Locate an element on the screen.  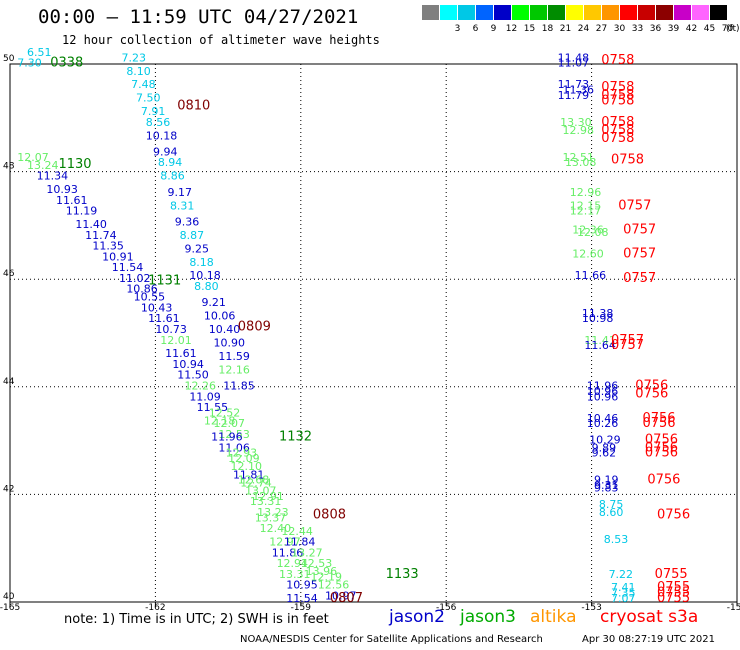
wave-height-label: 8.86 is located at coordinates (172, 176).